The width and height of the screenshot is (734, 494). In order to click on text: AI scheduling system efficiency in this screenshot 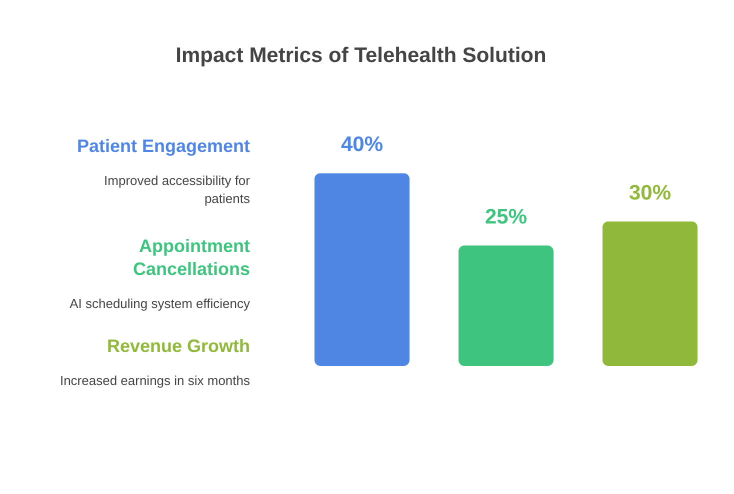, I will do `click(160, 303)`.